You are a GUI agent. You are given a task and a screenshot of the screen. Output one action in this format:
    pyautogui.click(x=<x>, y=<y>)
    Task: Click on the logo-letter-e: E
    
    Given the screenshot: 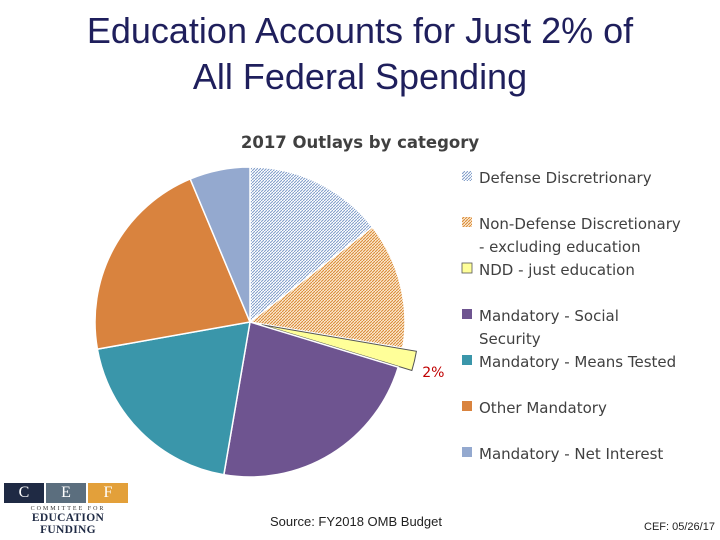 What is the action you would take?
    pyautogui.click(x=66, y=493)
    